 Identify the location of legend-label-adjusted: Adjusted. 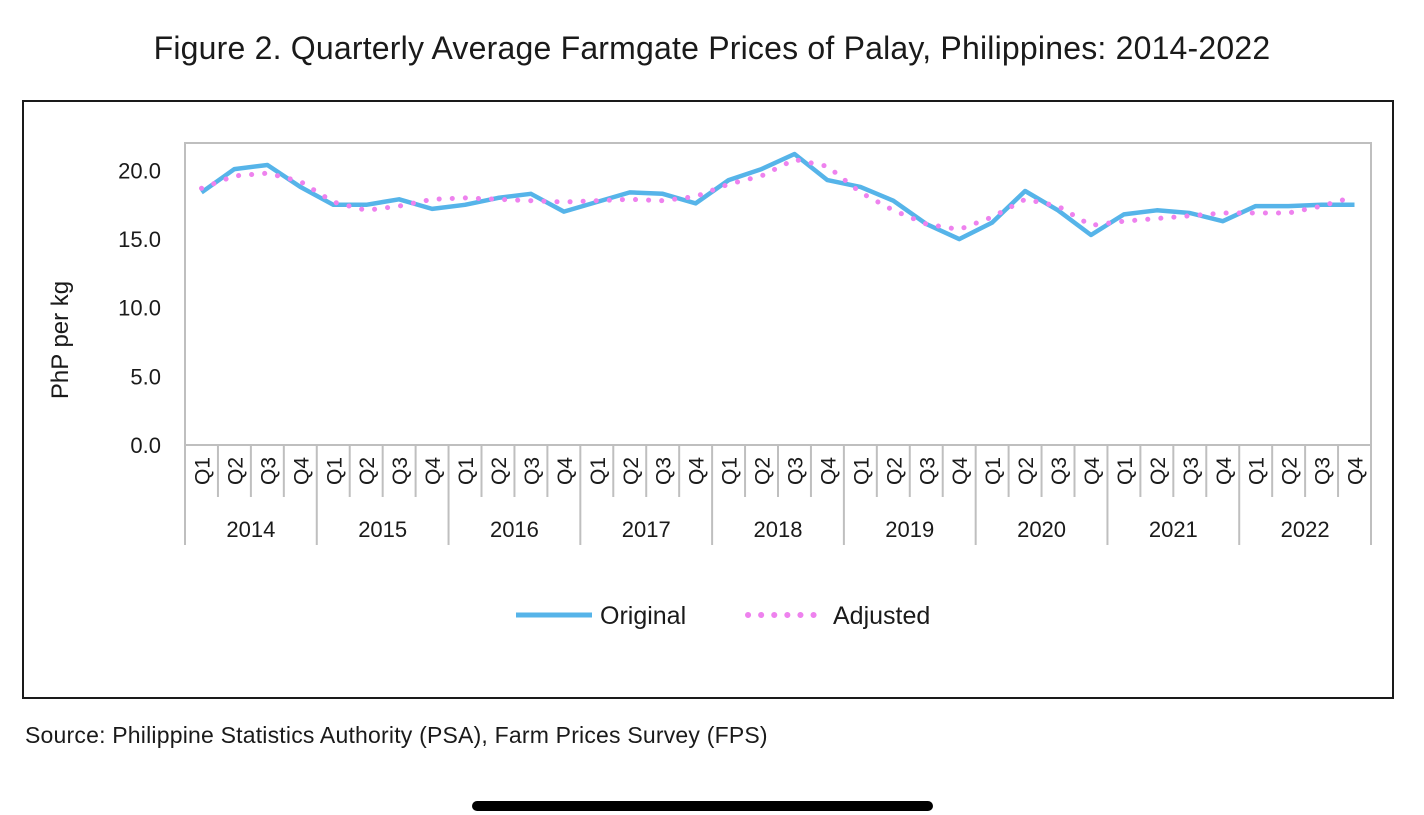
(881, 616).